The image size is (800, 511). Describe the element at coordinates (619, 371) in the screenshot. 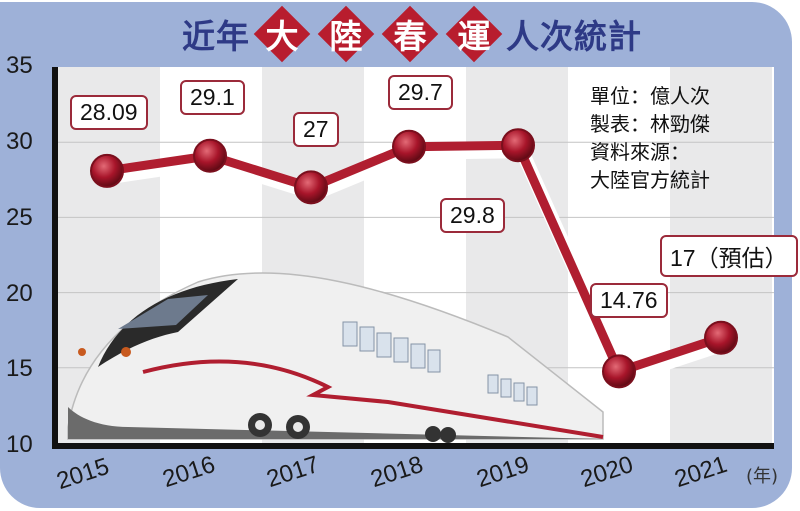

I see `data-point-2020` at that location.